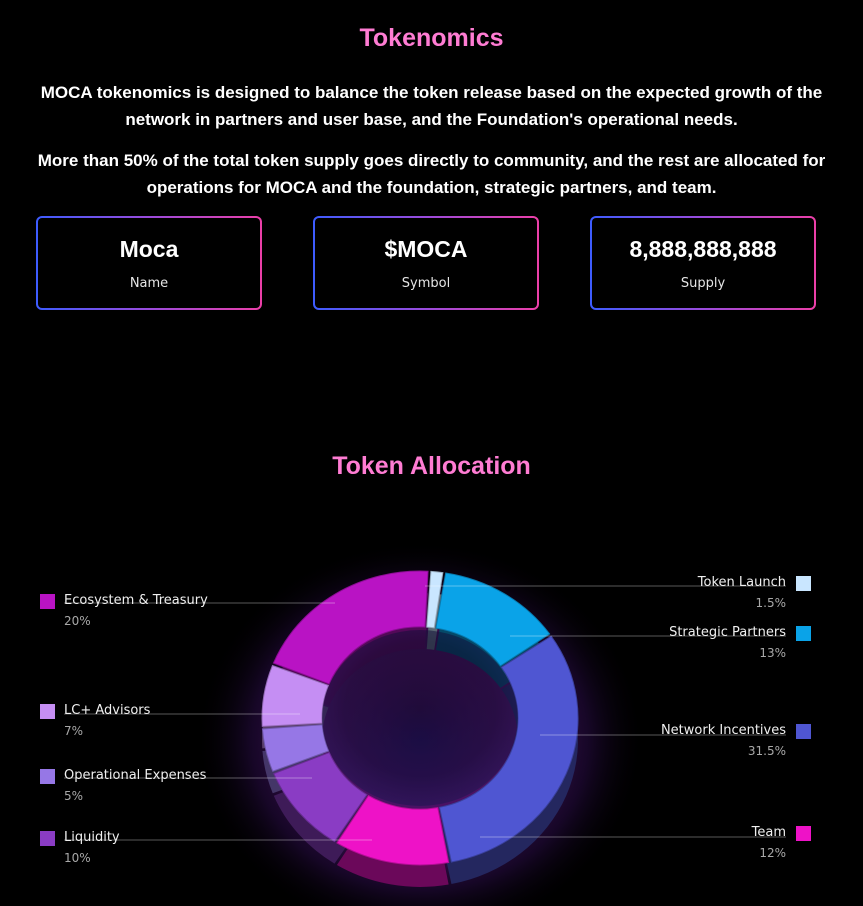 This screenshot has width=863, height=906. Describe the element at coordinates (47, 711) in the screenshot. I see `legend-swatch-lc-advisors` at that location.